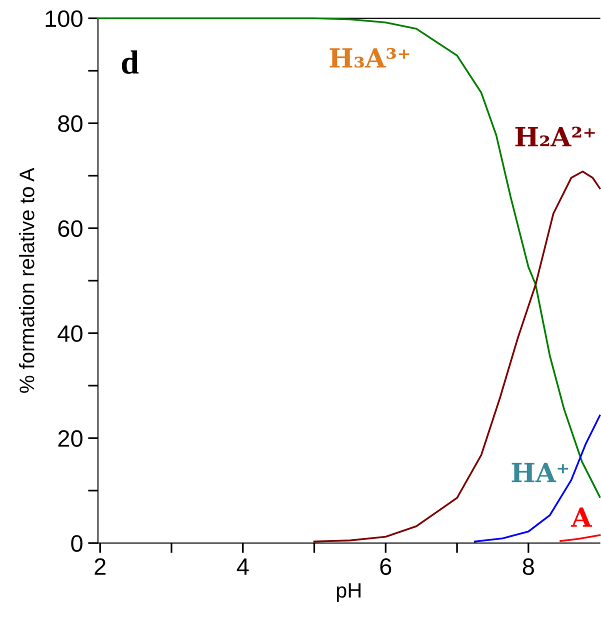  What do you see at coordinates (70, 123) in the screenshot?
I see `y-tick-label: 80` at bounding box center [70, 123].